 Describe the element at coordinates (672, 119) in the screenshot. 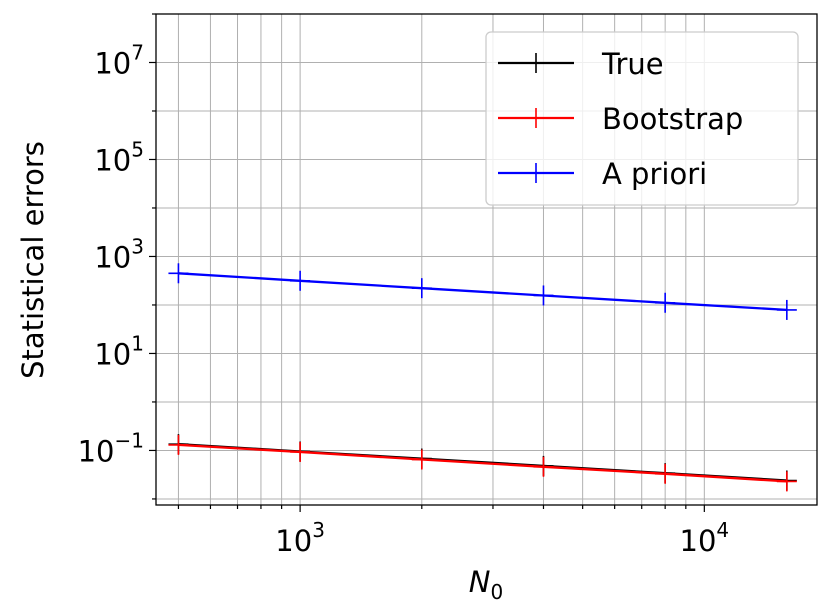

I see `legend-label: Bootstrap` at that location.